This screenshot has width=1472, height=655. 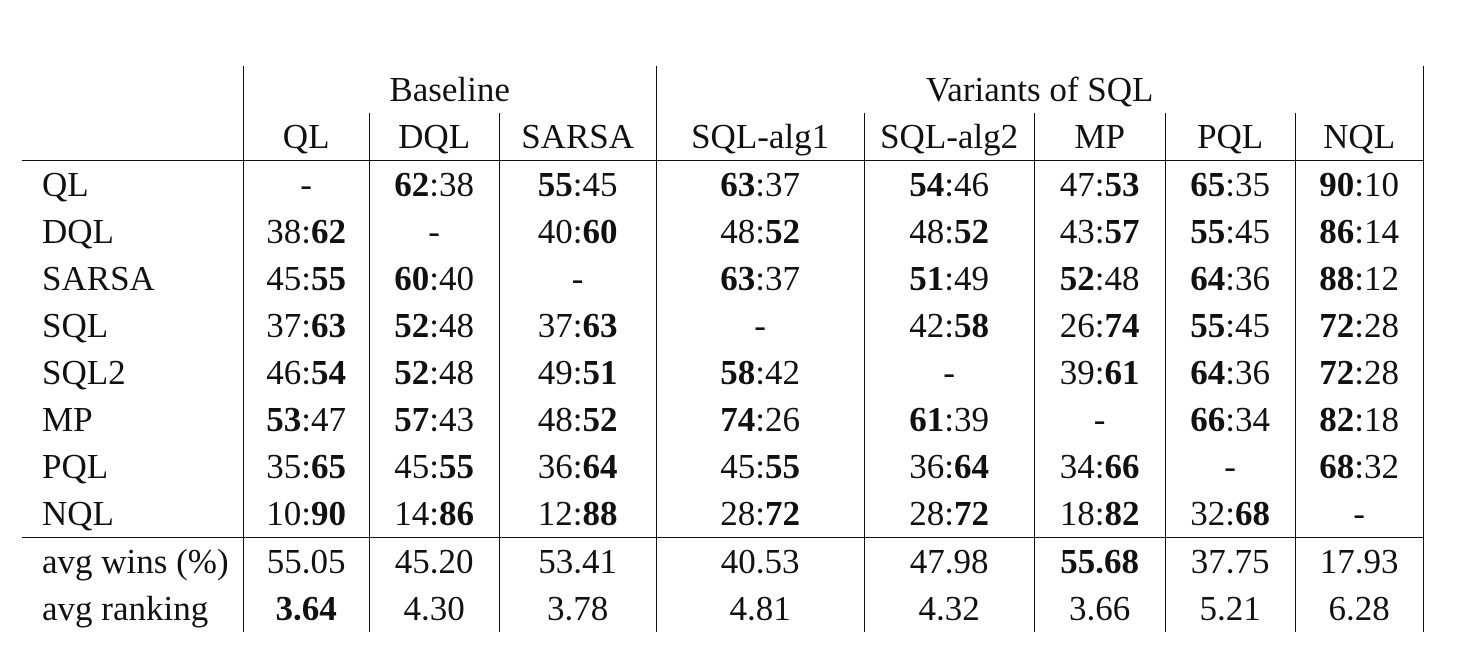 I want to click on column-score: 86, so click(x=456, y=513).